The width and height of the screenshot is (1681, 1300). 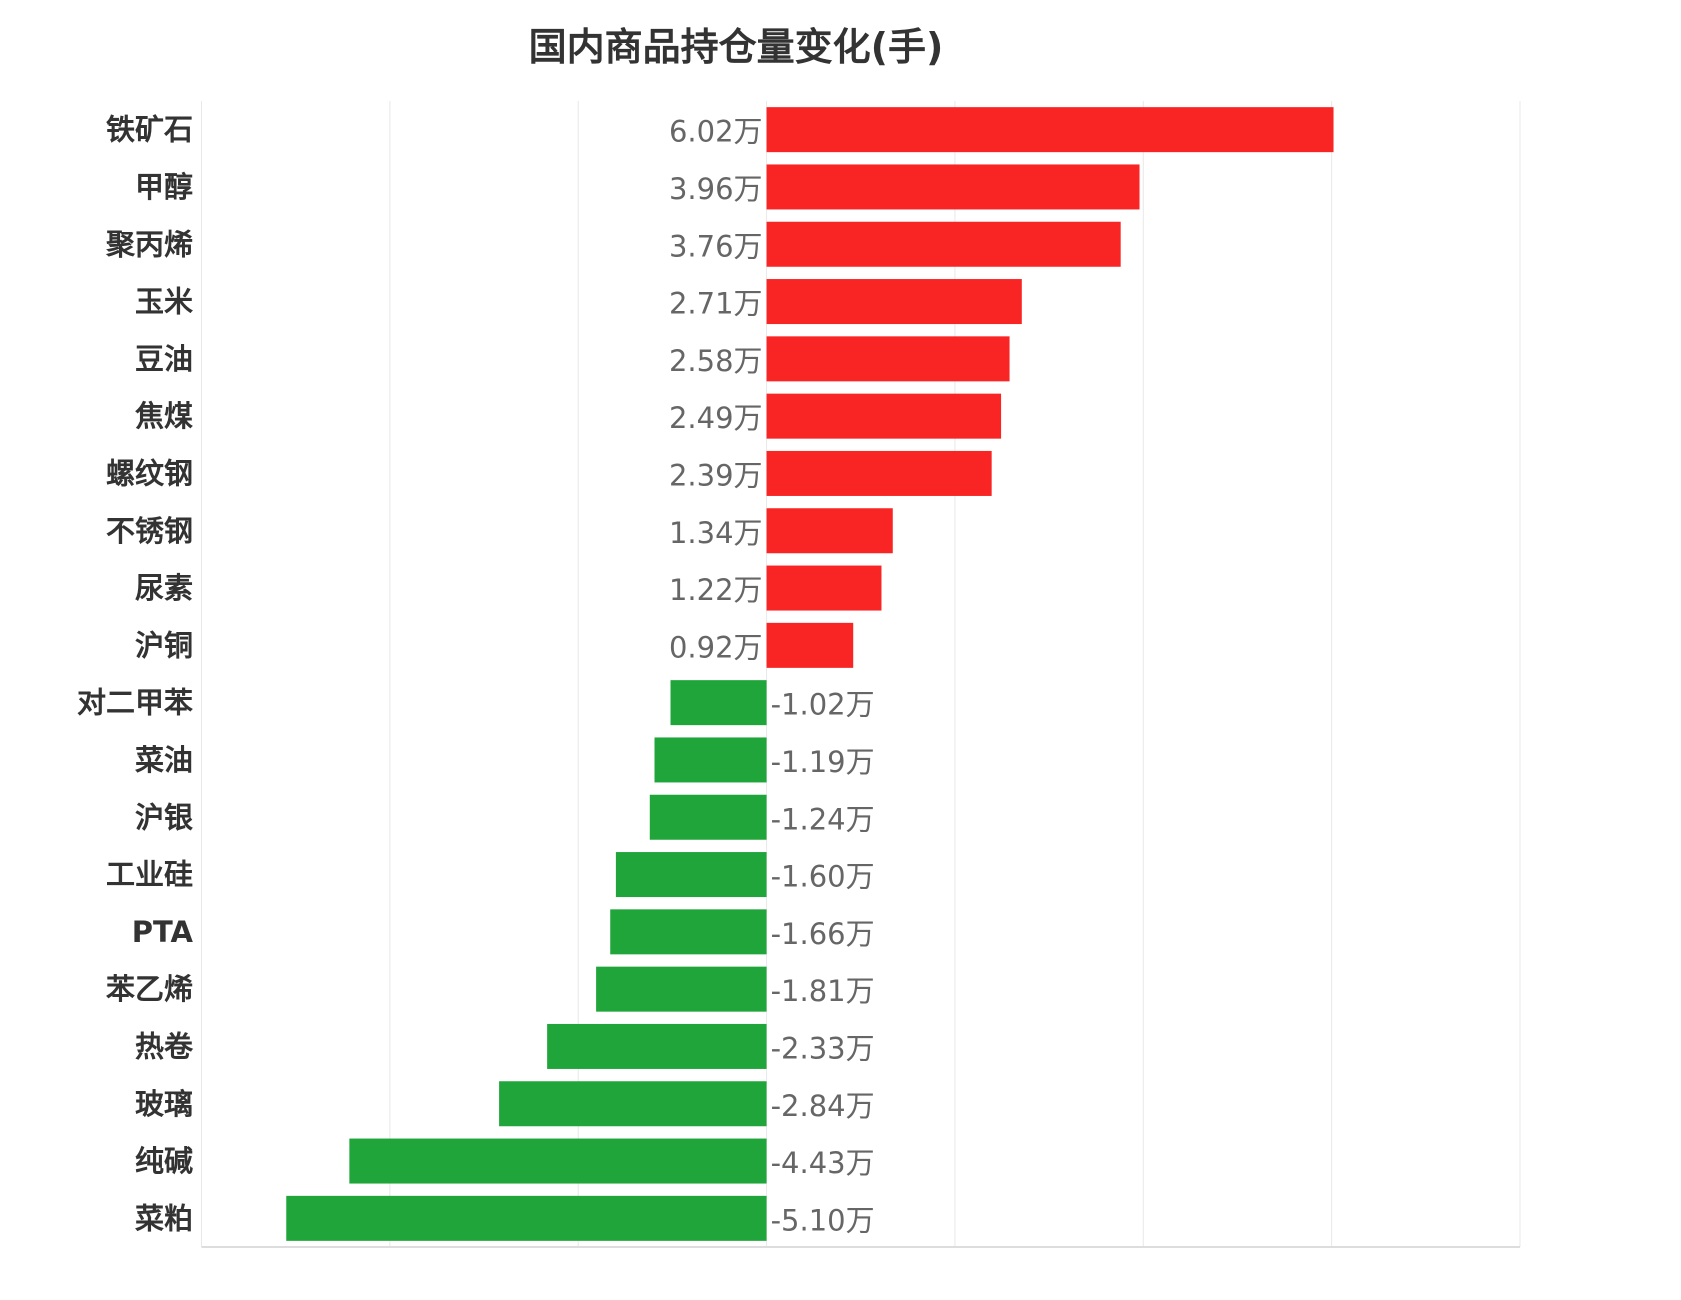 What do you see at coordinates (164, 1161) in the screenshot?
I see `category-label: 纯碱` at bounding box center [164, 1161].